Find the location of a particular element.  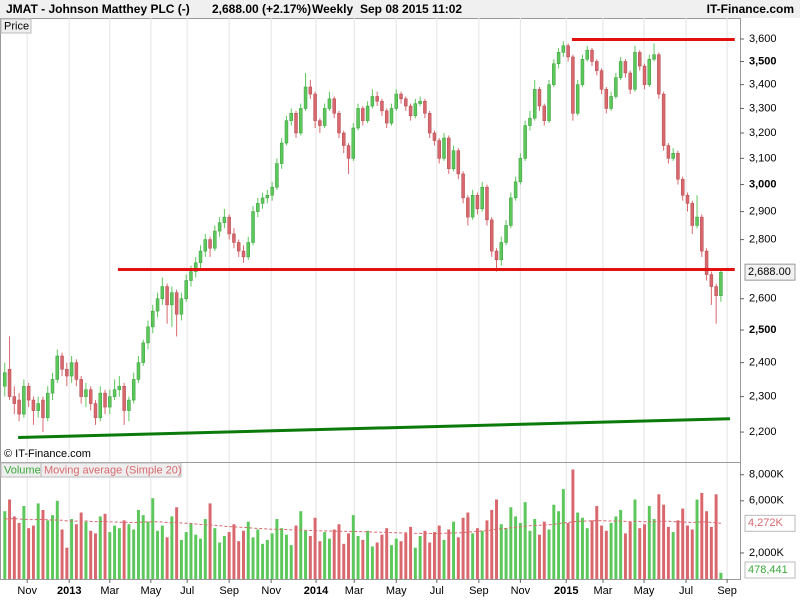

copyright: © IT-Finance.com is located at coordinates (47, 454).